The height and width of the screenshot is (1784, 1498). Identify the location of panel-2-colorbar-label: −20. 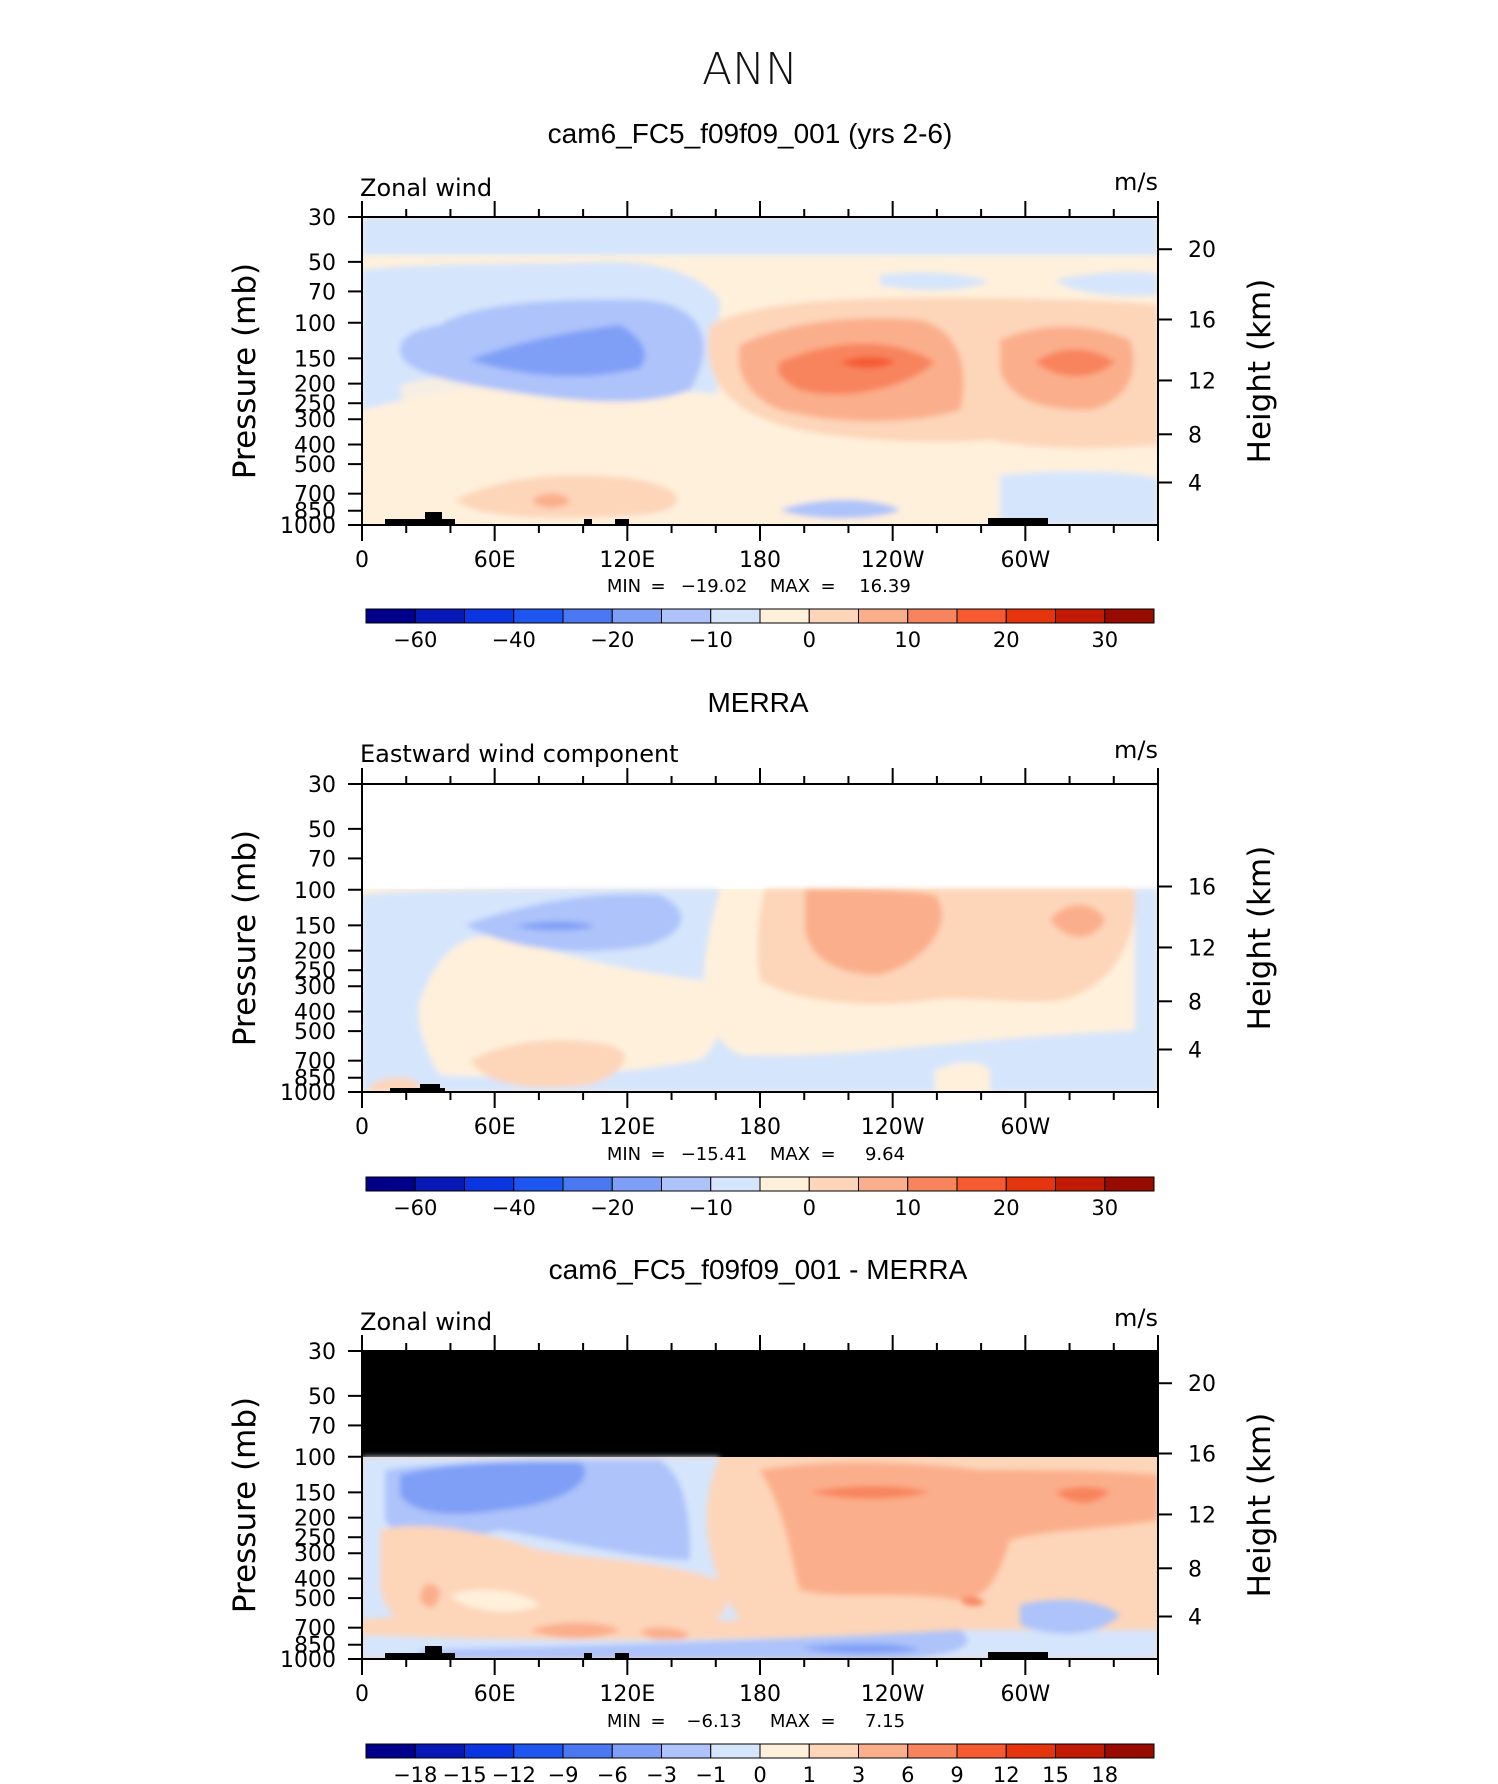
(612, 1208).